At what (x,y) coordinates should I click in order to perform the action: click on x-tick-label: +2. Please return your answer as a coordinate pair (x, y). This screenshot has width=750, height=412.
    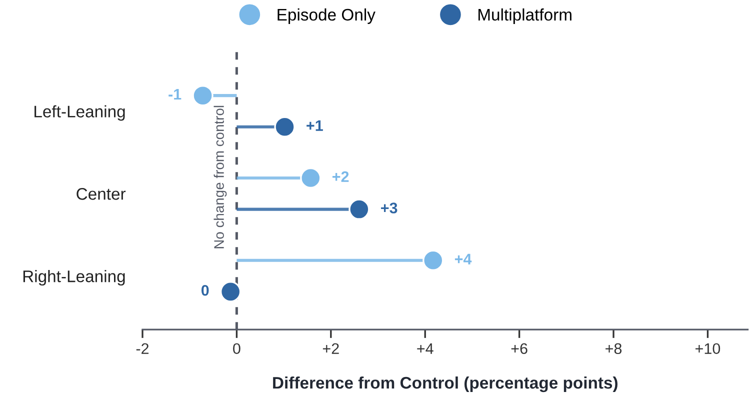
    Looking at the image, I should click on (330, 348).